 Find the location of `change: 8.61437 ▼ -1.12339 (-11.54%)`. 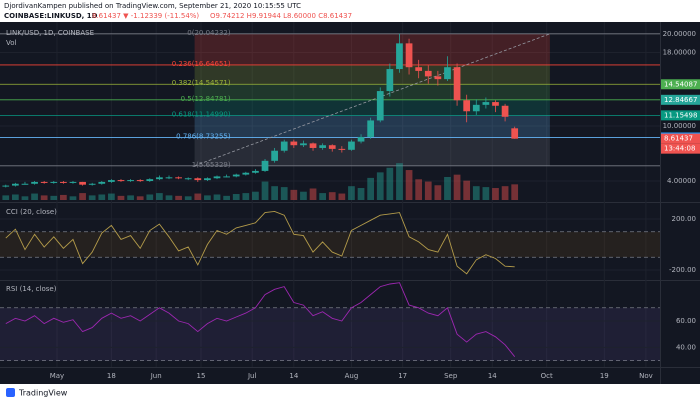

change: 8.61437 ▼ -1.12339 (-11.54%) is located at coordinates (145, 16).